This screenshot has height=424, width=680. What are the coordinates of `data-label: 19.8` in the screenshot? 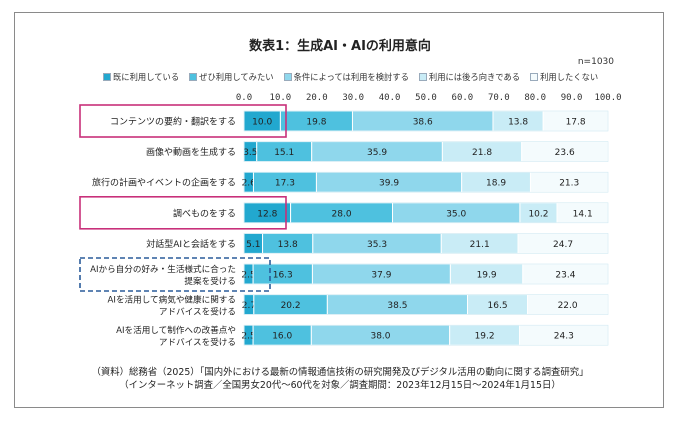 It's located at (316, 123).